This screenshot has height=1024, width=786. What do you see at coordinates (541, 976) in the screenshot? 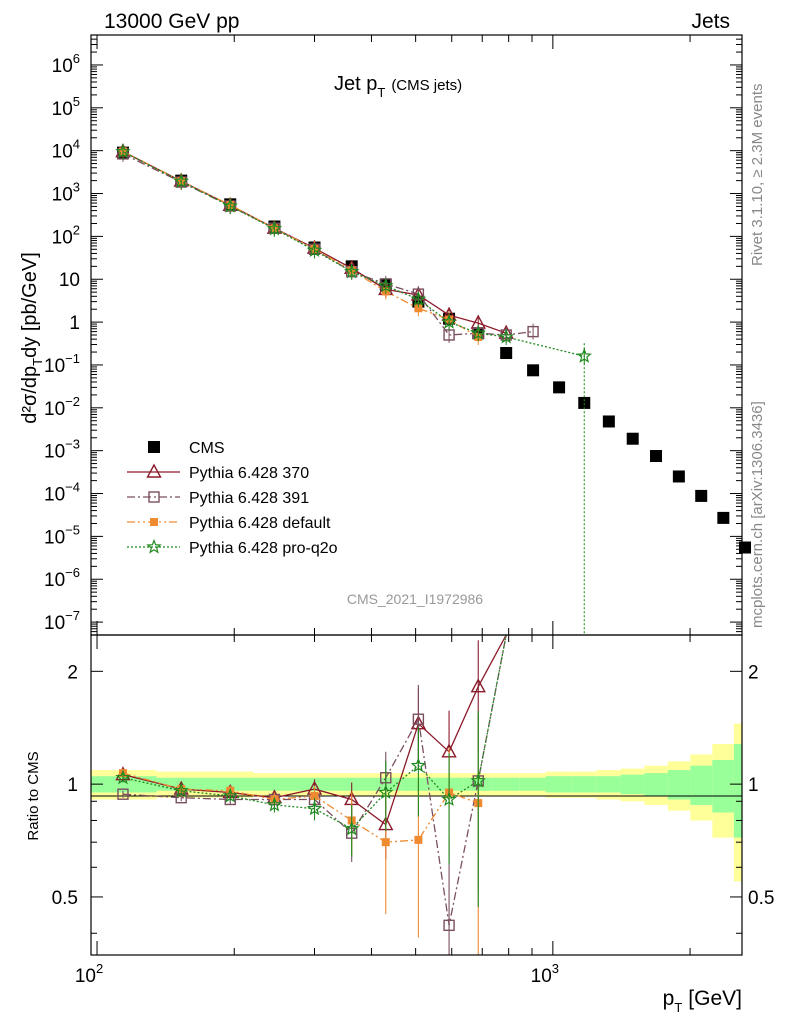
I see `x-tick-base: 10` at bounding box center [541, 976].